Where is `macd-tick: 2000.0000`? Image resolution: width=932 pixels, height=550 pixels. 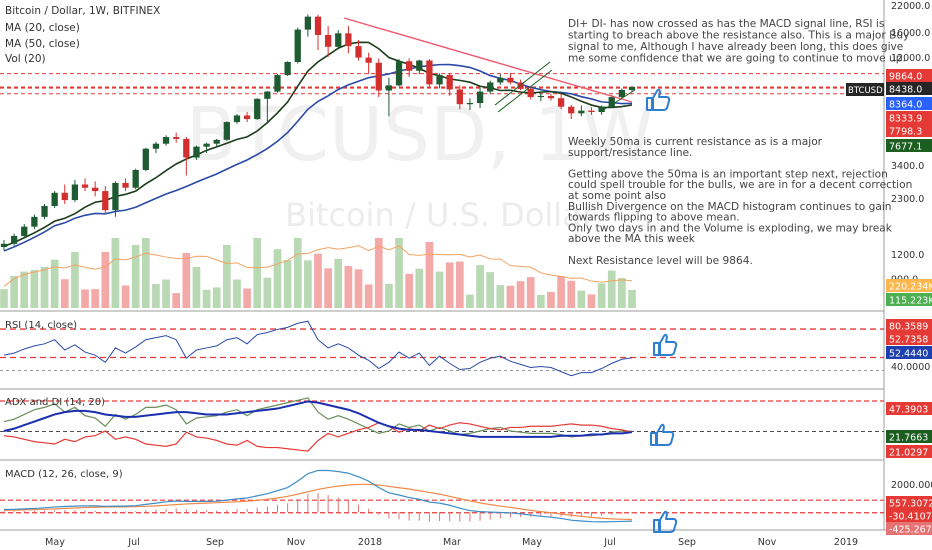 macd-tick: 2000.0000 is located at coordinates (911, 485).